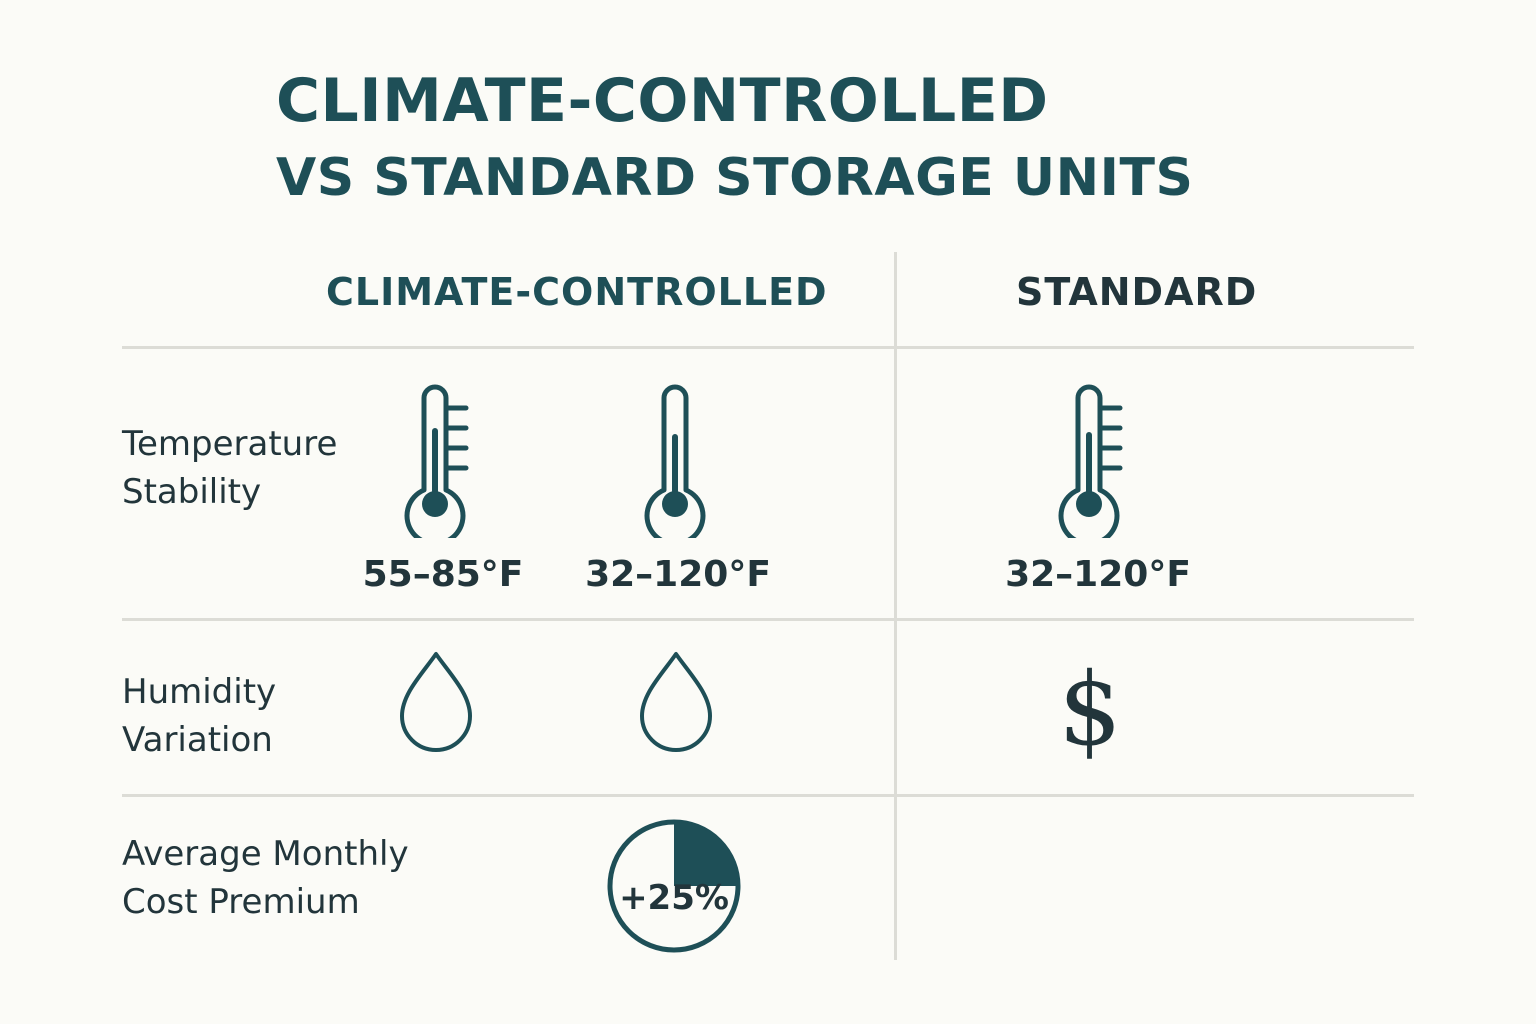  Describe the element at coordinates (735, 178) in the screenshot. I see `page-title-line-2: VS STANDARD STORAGE UNITS` at that location.